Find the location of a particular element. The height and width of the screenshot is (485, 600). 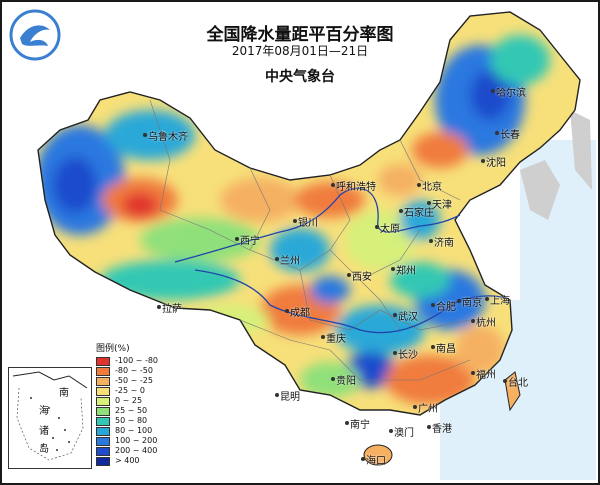

city-label: 福州 is located at coordinates (486, 375).